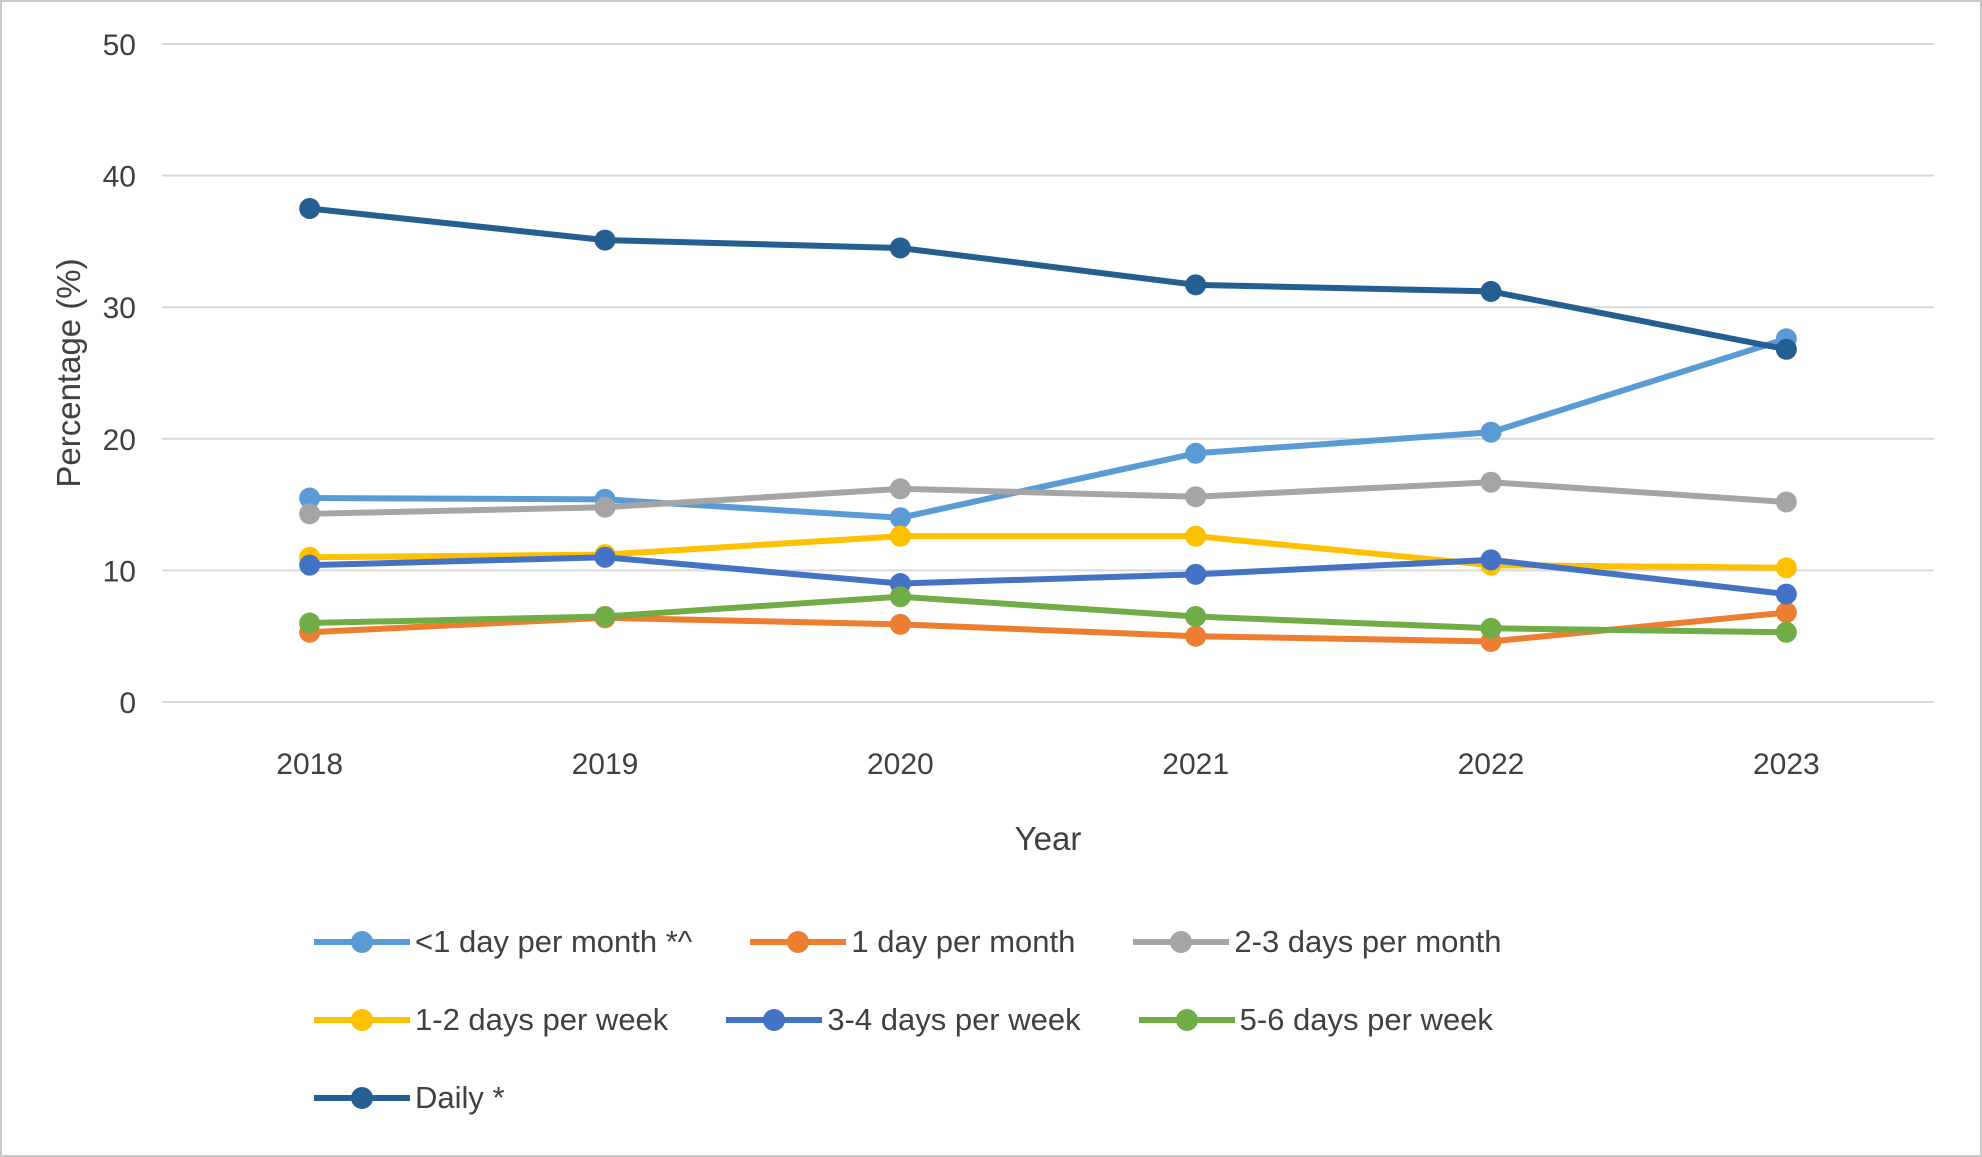  Describe the element at coordinates (554, 941) in the screenshot. I see `legend-label: <1 day per month *^` at that location.